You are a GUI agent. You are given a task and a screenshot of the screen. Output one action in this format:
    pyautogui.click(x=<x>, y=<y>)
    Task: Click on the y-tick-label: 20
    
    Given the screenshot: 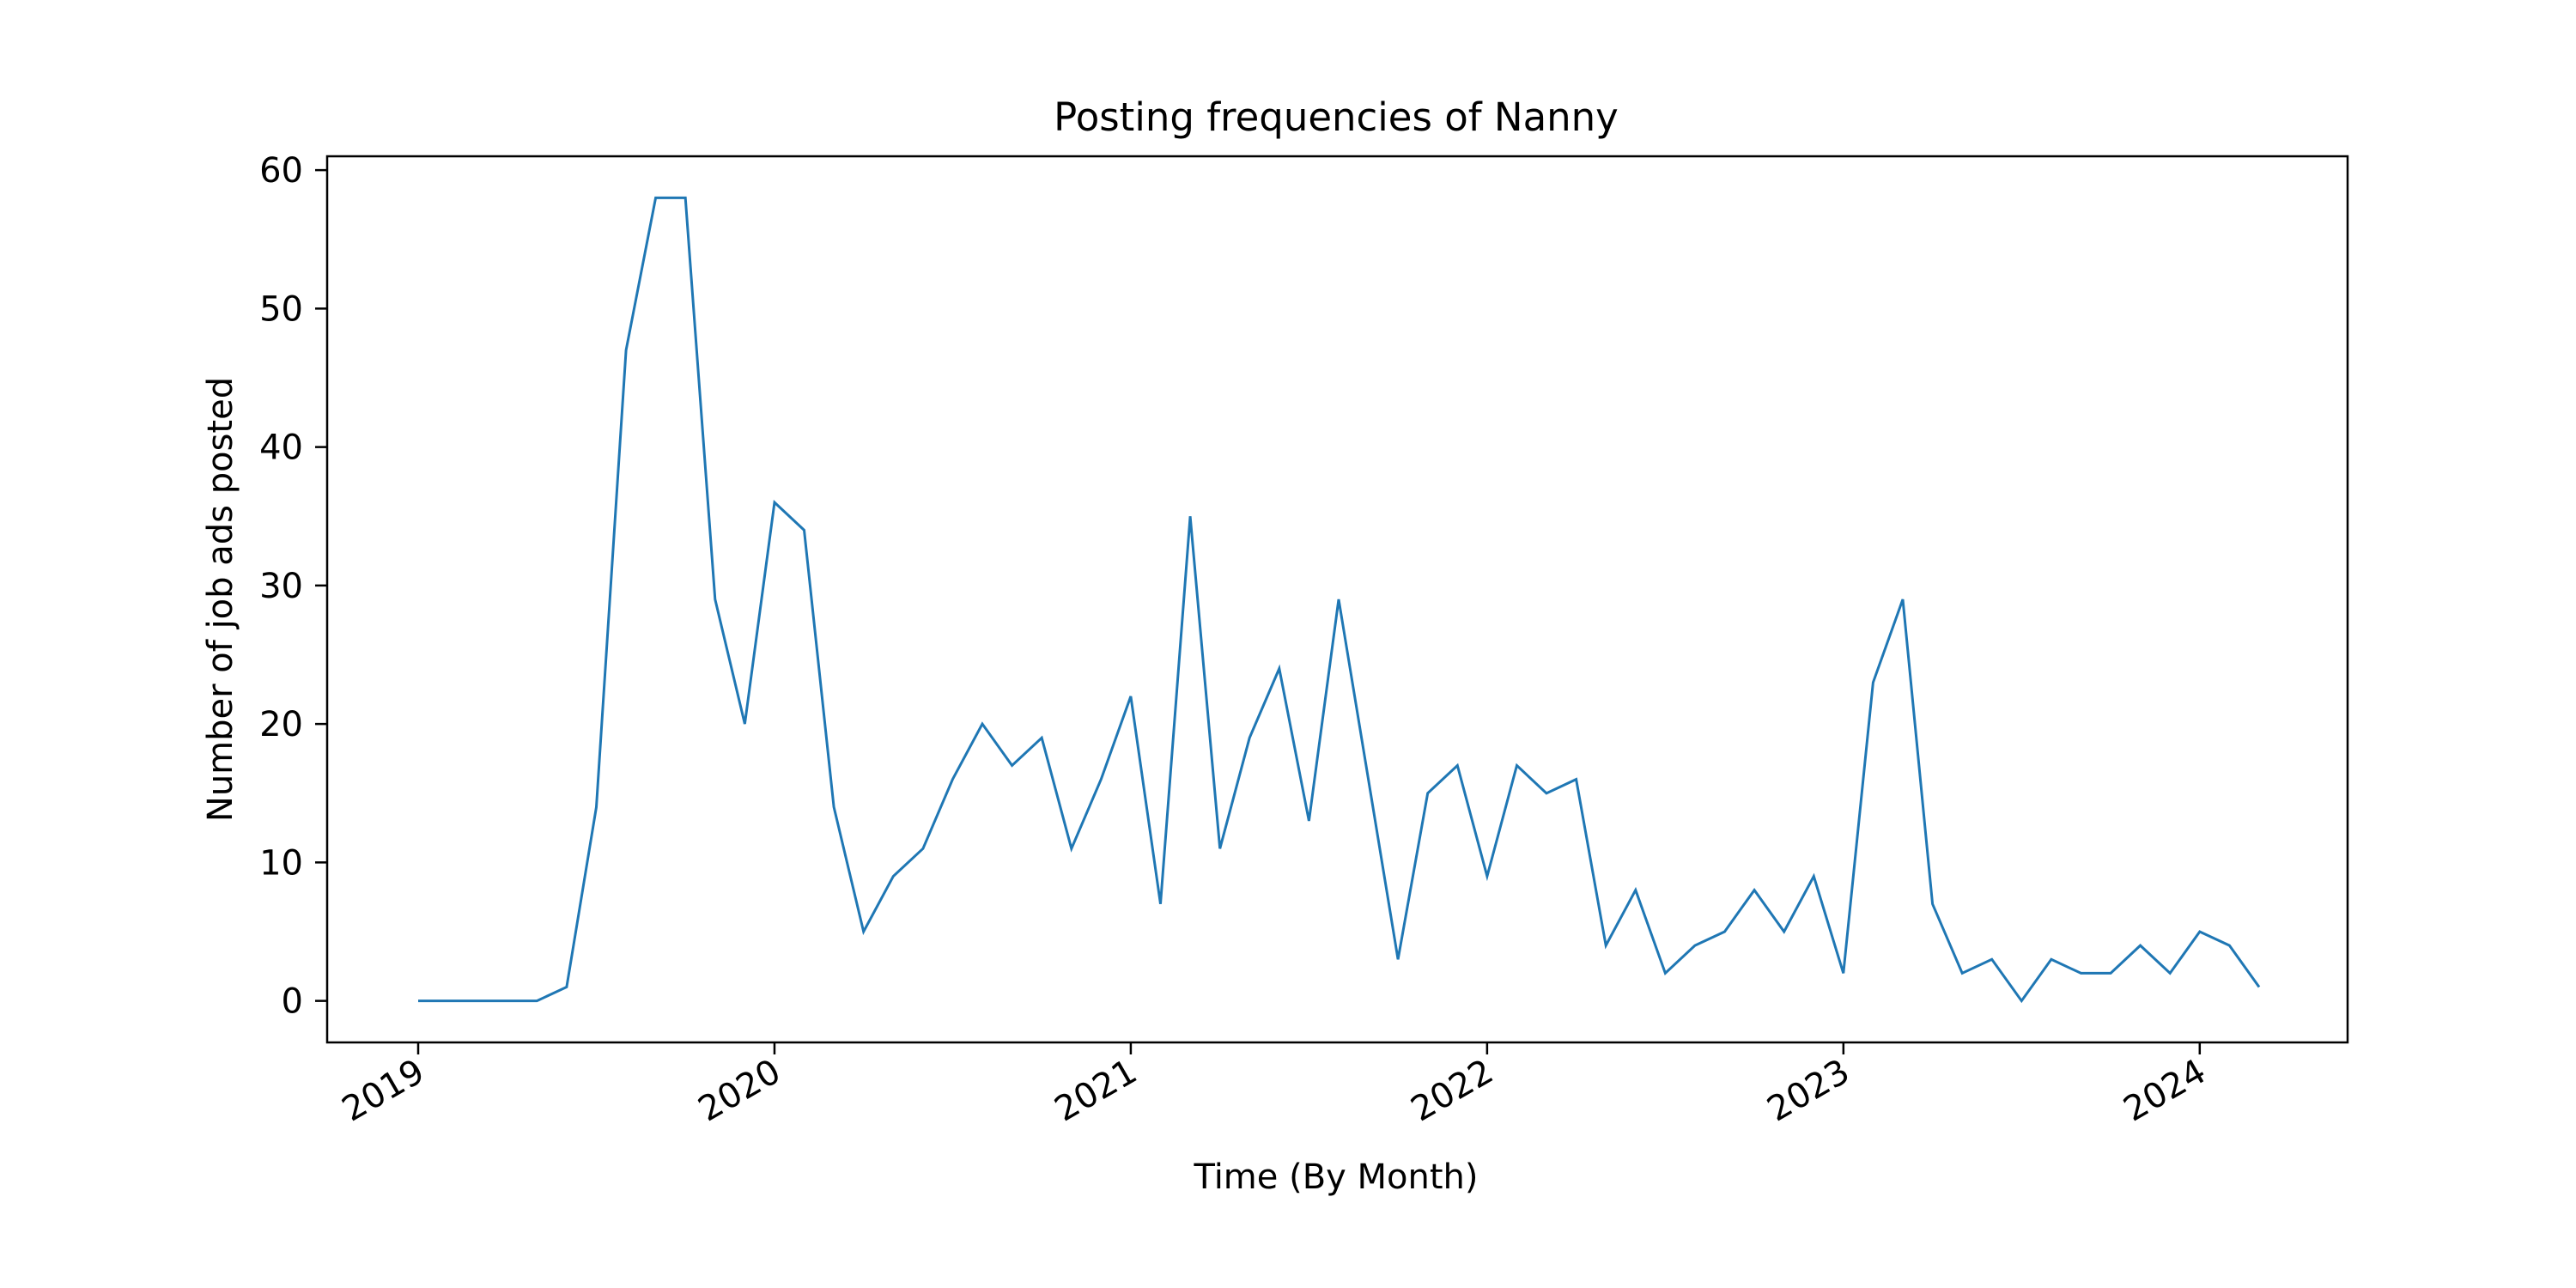 What is the action you would take?
    pyautogui.click(x=281, y=724)
    